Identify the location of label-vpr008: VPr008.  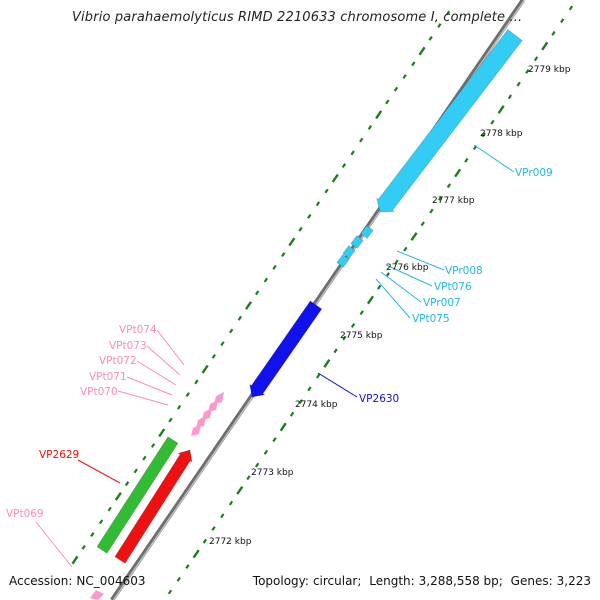
(464, 271).